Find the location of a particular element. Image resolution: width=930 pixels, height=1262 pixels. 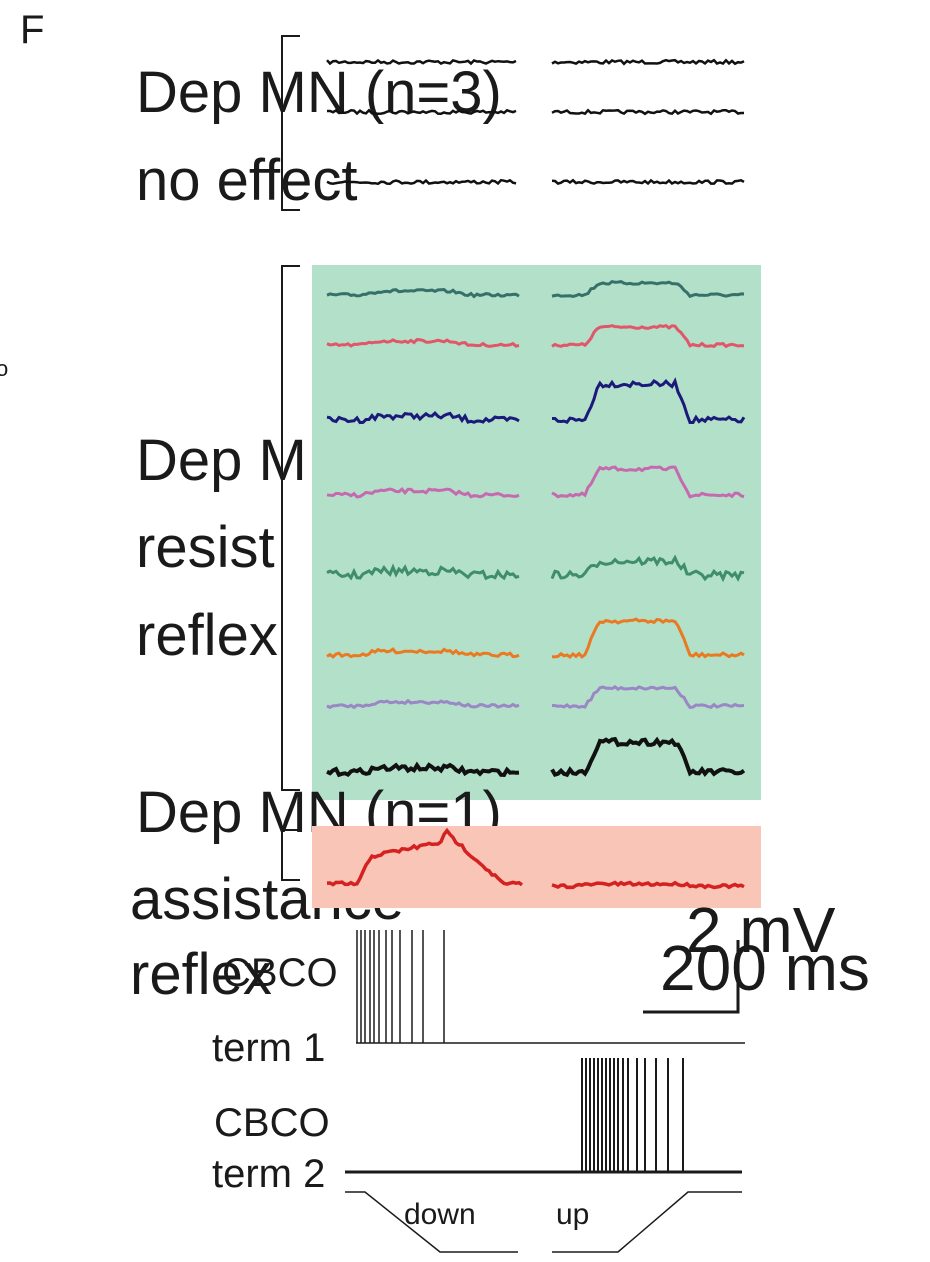

scale-bar is located at coordinates (691, 977).